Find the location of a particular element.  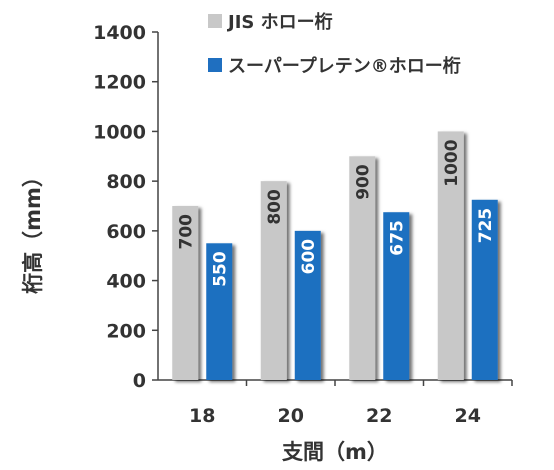

data-label: 1000 is located at coordinates (452, 162).